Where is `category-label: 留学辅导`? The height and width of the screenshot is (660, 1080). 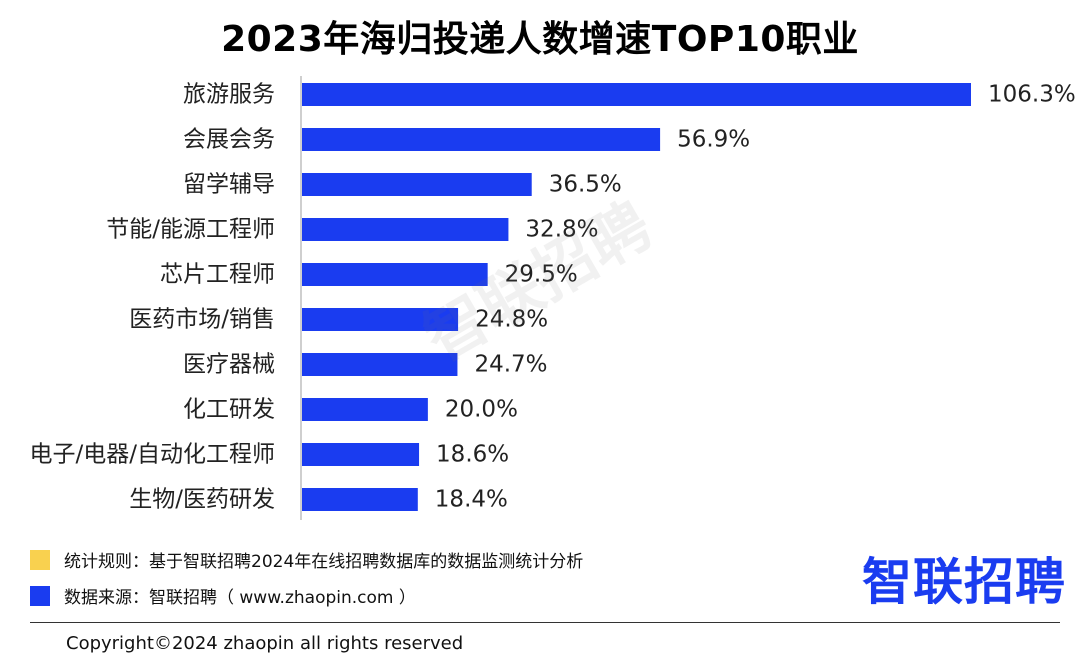 category-label: 留学辅导 is located at coordinates (229, 185).